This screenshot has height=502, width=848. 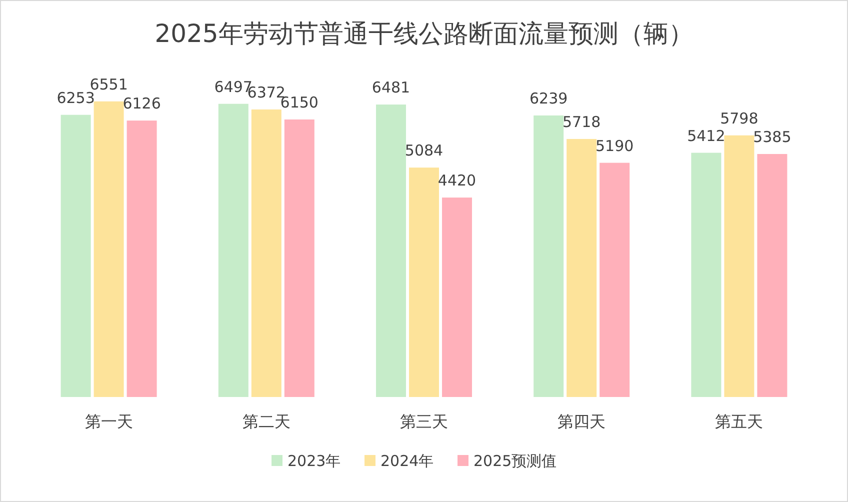 I want to click on x-tick-label: 第四天, so click(x=582, y=421).